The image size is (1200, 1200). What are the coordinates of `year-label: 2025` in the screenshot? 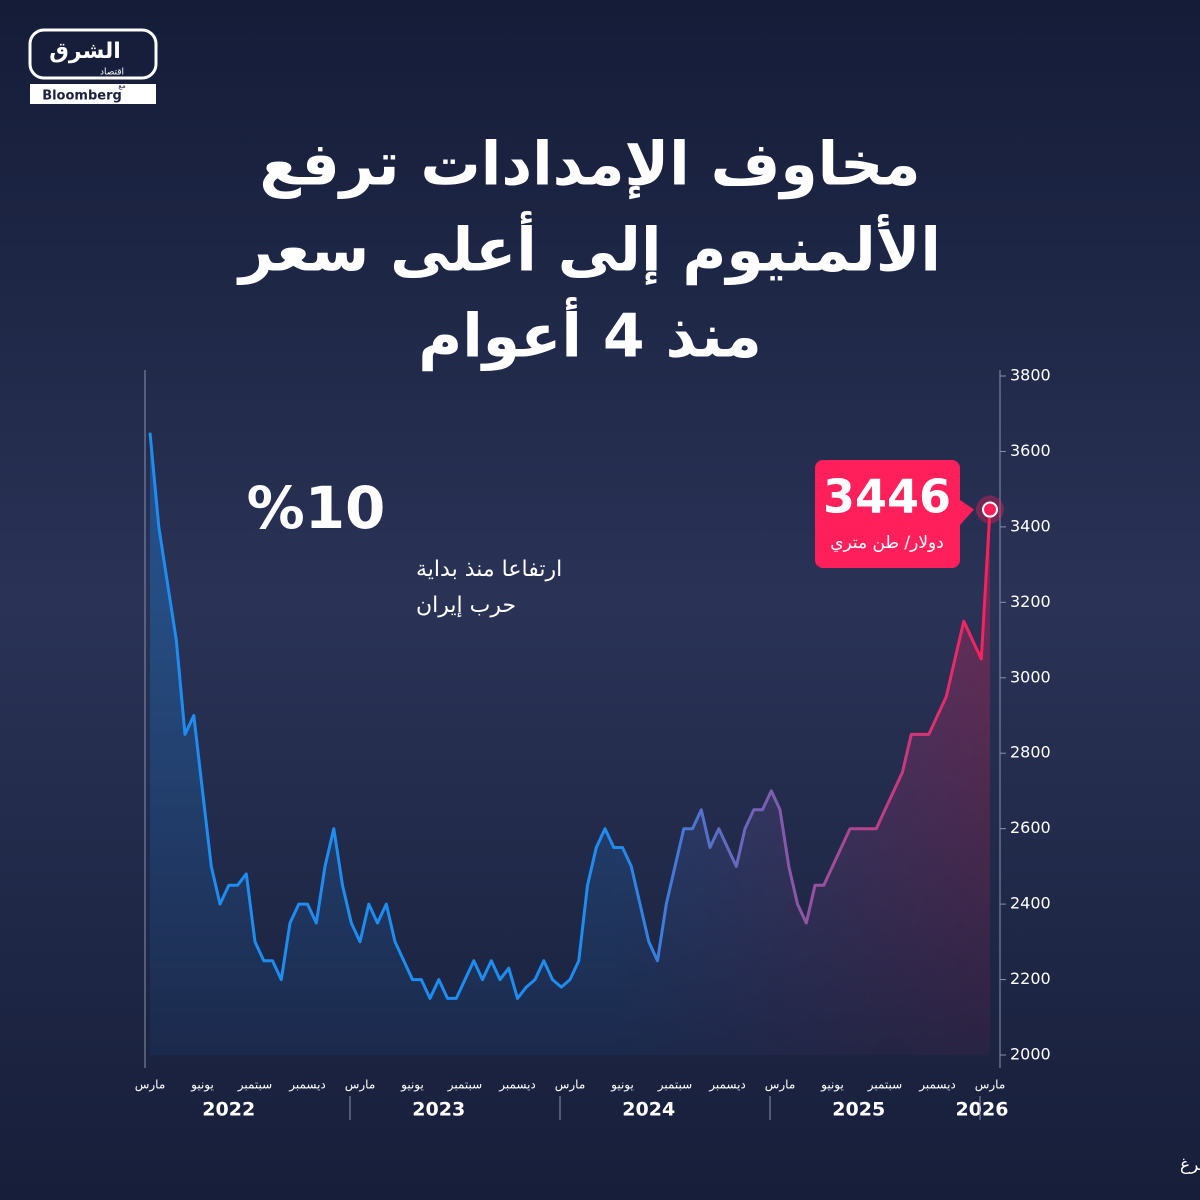 It's located at (858, 1110).